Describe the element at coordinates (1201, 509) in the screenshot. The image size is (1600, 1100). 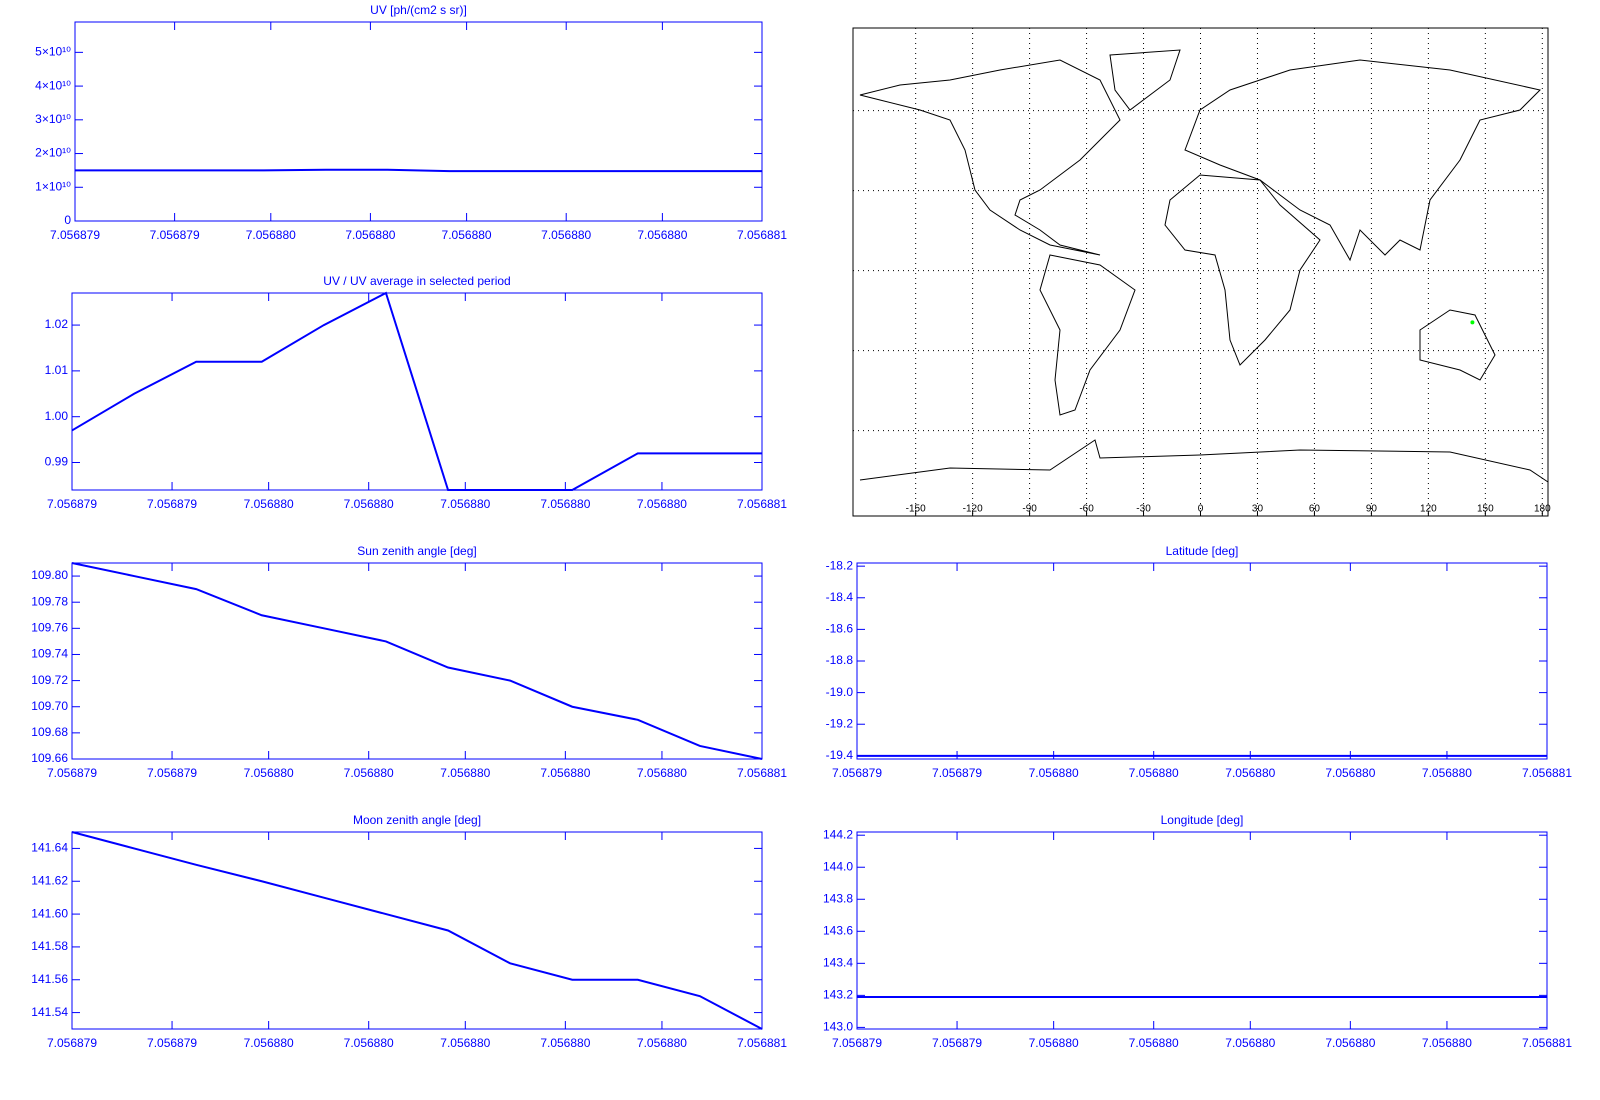
I see `x-tick-label: 0` at that location.